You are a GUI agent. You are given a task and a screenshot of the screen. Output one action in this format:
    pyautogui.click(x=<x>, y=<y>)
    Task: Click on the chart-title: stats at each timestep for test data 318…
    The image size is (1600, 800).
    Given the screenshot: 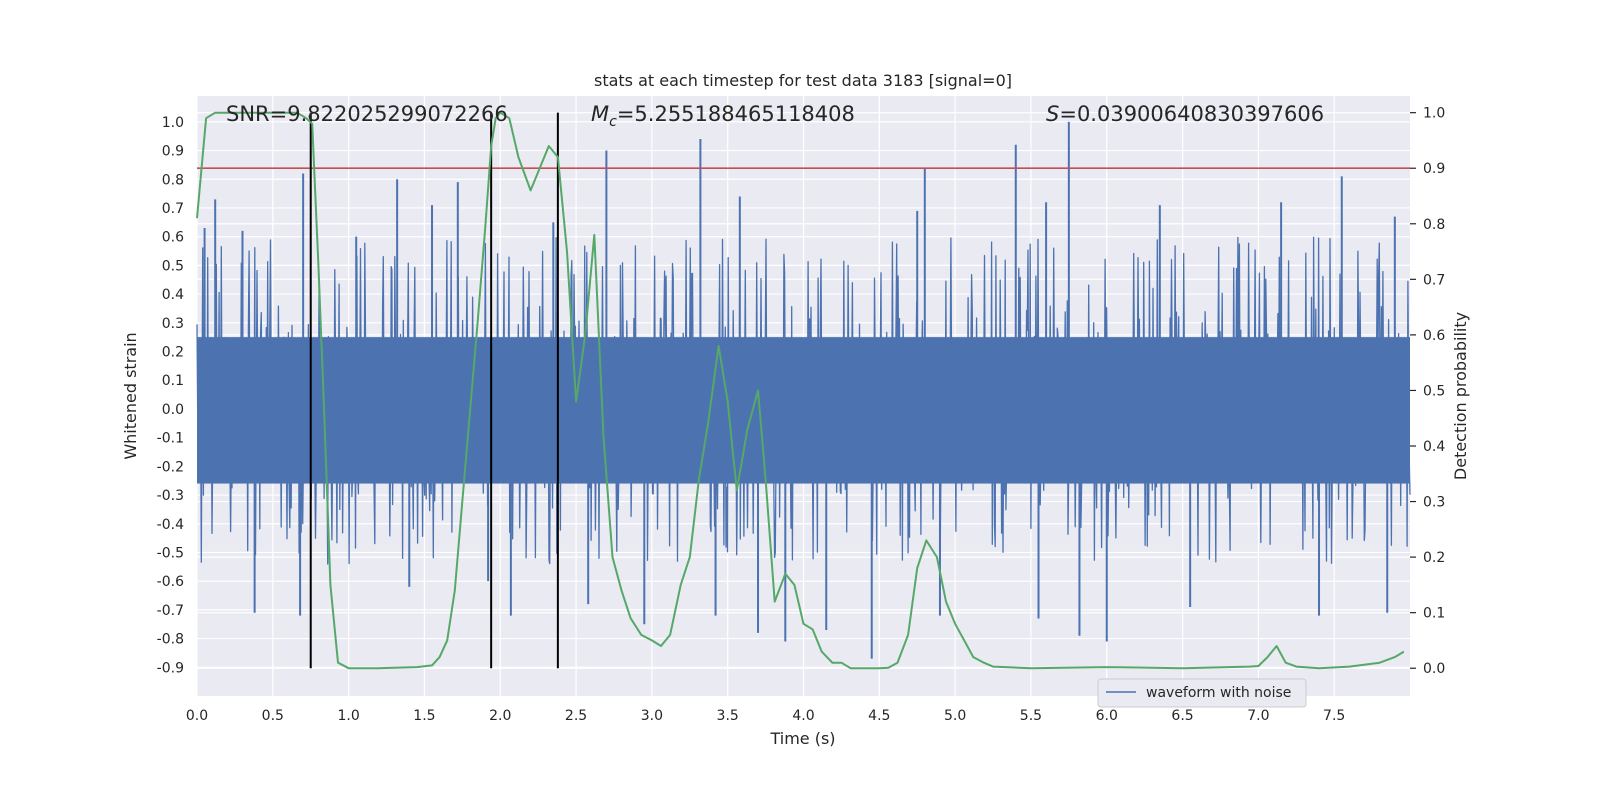 What is the action you would take?
    pyautogui.click(x=803, y=80)
    